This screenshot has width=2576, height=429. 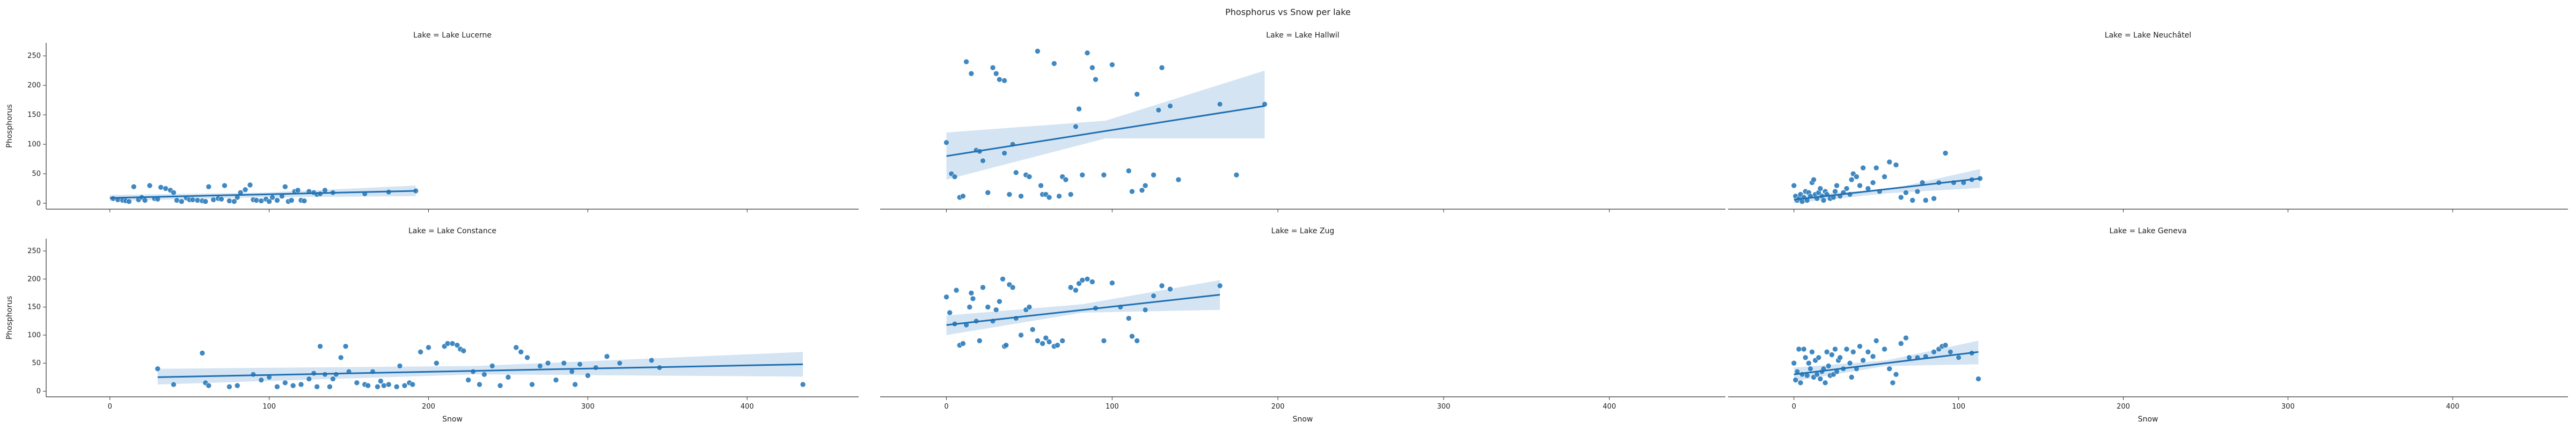 I want to click on panel-title: Lake = Lake Constance, so click(x=452, y=231).